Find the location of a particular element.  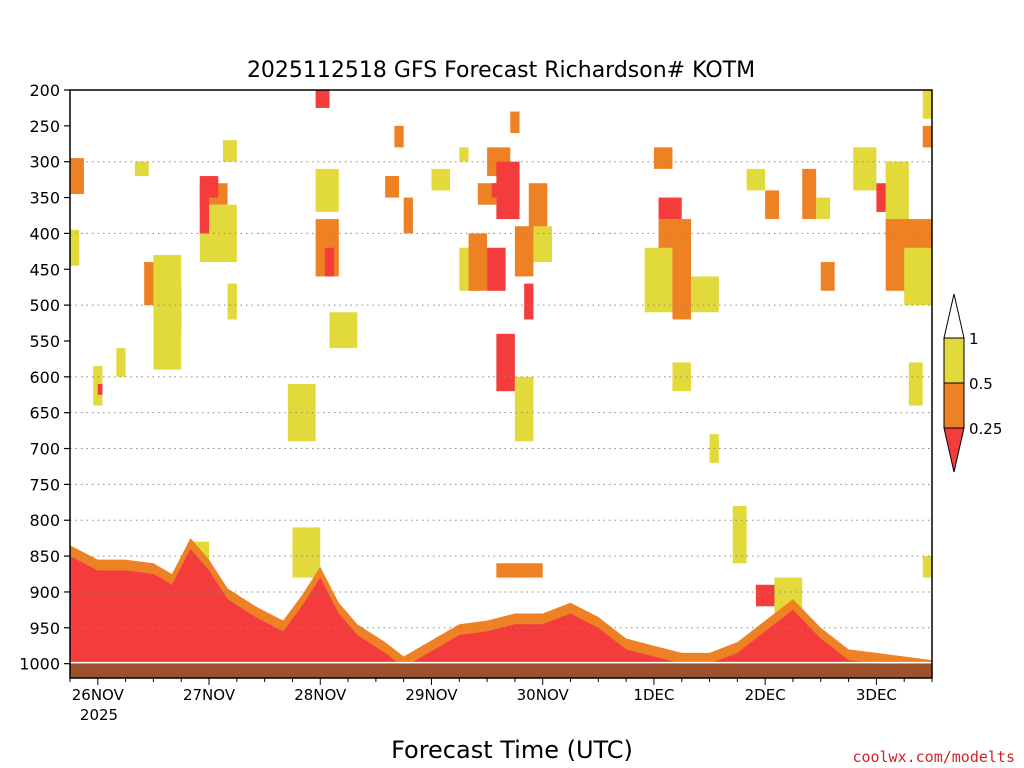

x-tick-label-28NOV: 28NOV is located at coordinates (320, 695).